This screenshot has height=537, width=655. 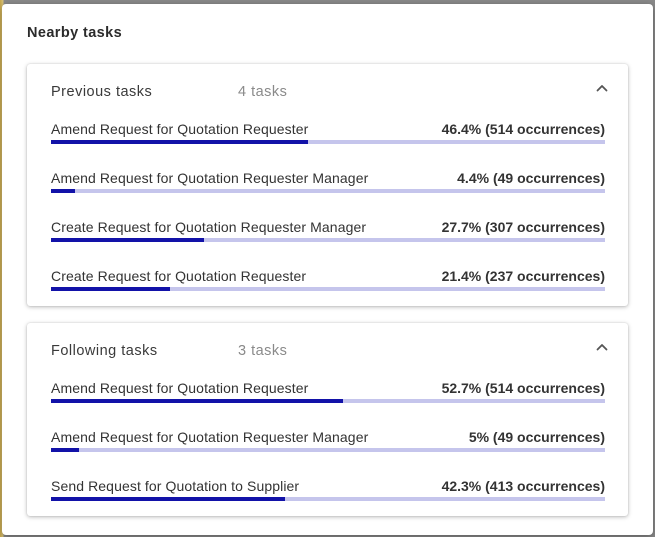 What do you see at coordinates (102, 92) in the screenshot?
I see `previous-tasks-title: Previous tasks` at bounding box center [102, 92].